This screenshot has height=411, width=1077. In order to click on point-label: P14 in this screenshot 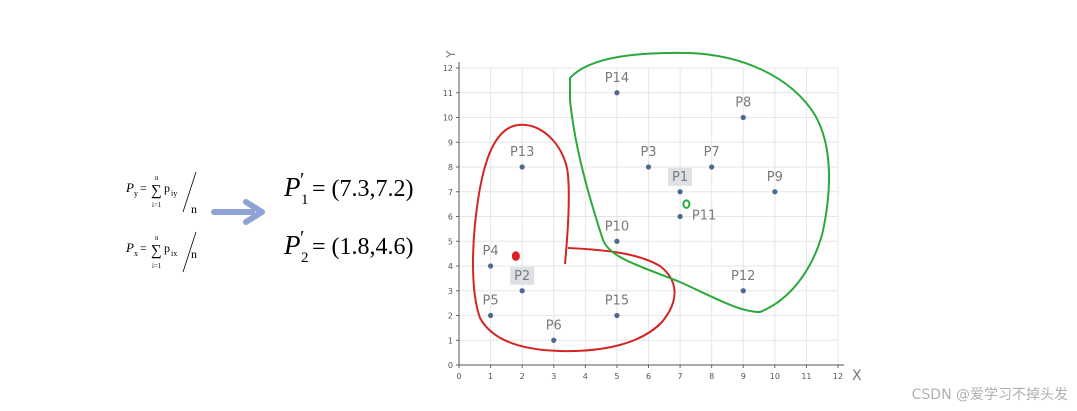, I will do `click(617, 78)`.